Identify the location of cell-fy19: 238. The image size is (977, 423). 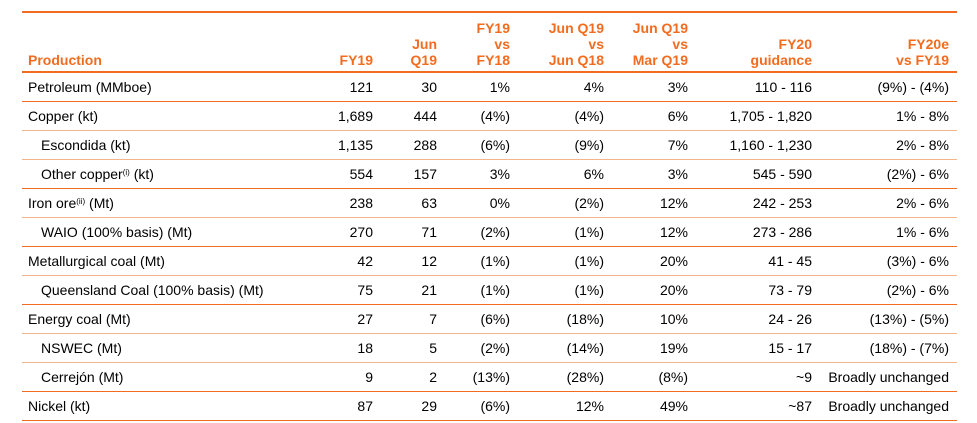
(347, 203).